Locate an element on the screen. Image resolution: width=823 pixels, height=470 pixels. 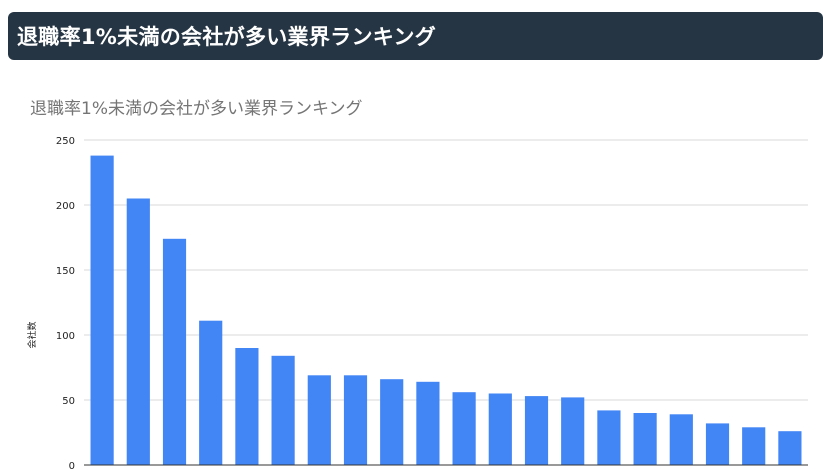
y-tick-label: 200 is located at coordinates (65, 206).